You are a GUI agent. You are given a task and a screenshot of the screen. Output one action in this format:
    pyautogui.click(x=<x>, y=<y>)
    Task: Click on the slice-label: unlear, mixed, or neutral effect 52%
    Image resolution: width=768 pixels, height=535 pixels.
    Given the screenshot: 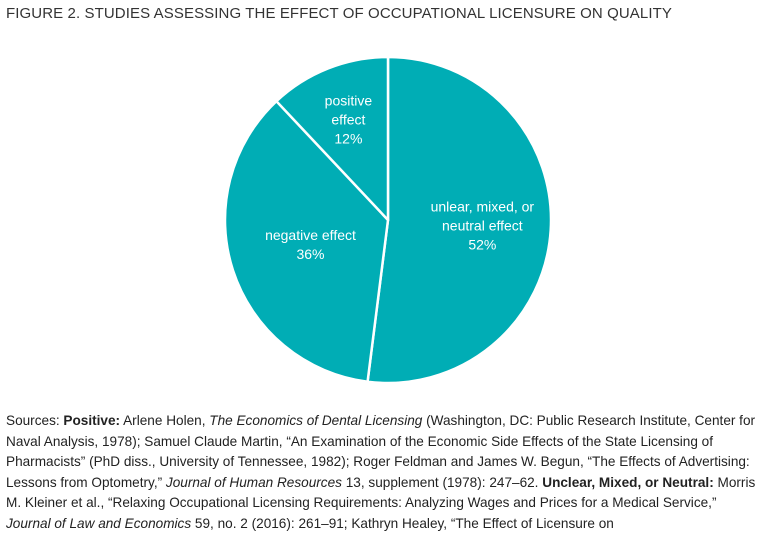 What is the action you would take?
    pyautogui.click(x=482, y=225)
    